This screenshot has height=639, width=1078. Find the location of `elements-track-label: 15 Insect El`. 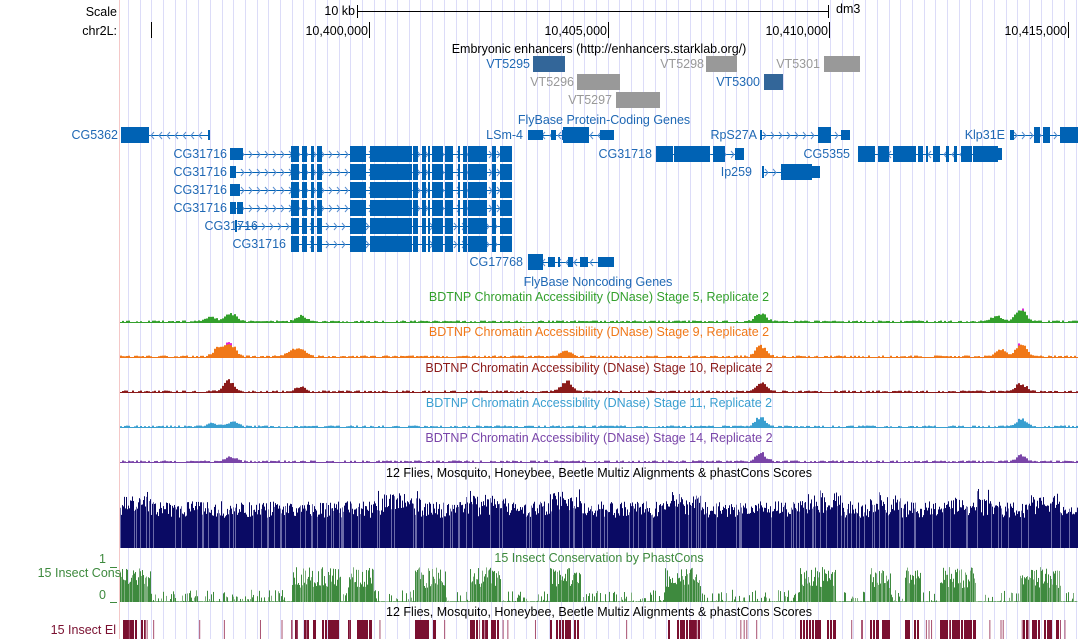

elements-track-label: 15 Insect El is located at coordinates (83, 630).